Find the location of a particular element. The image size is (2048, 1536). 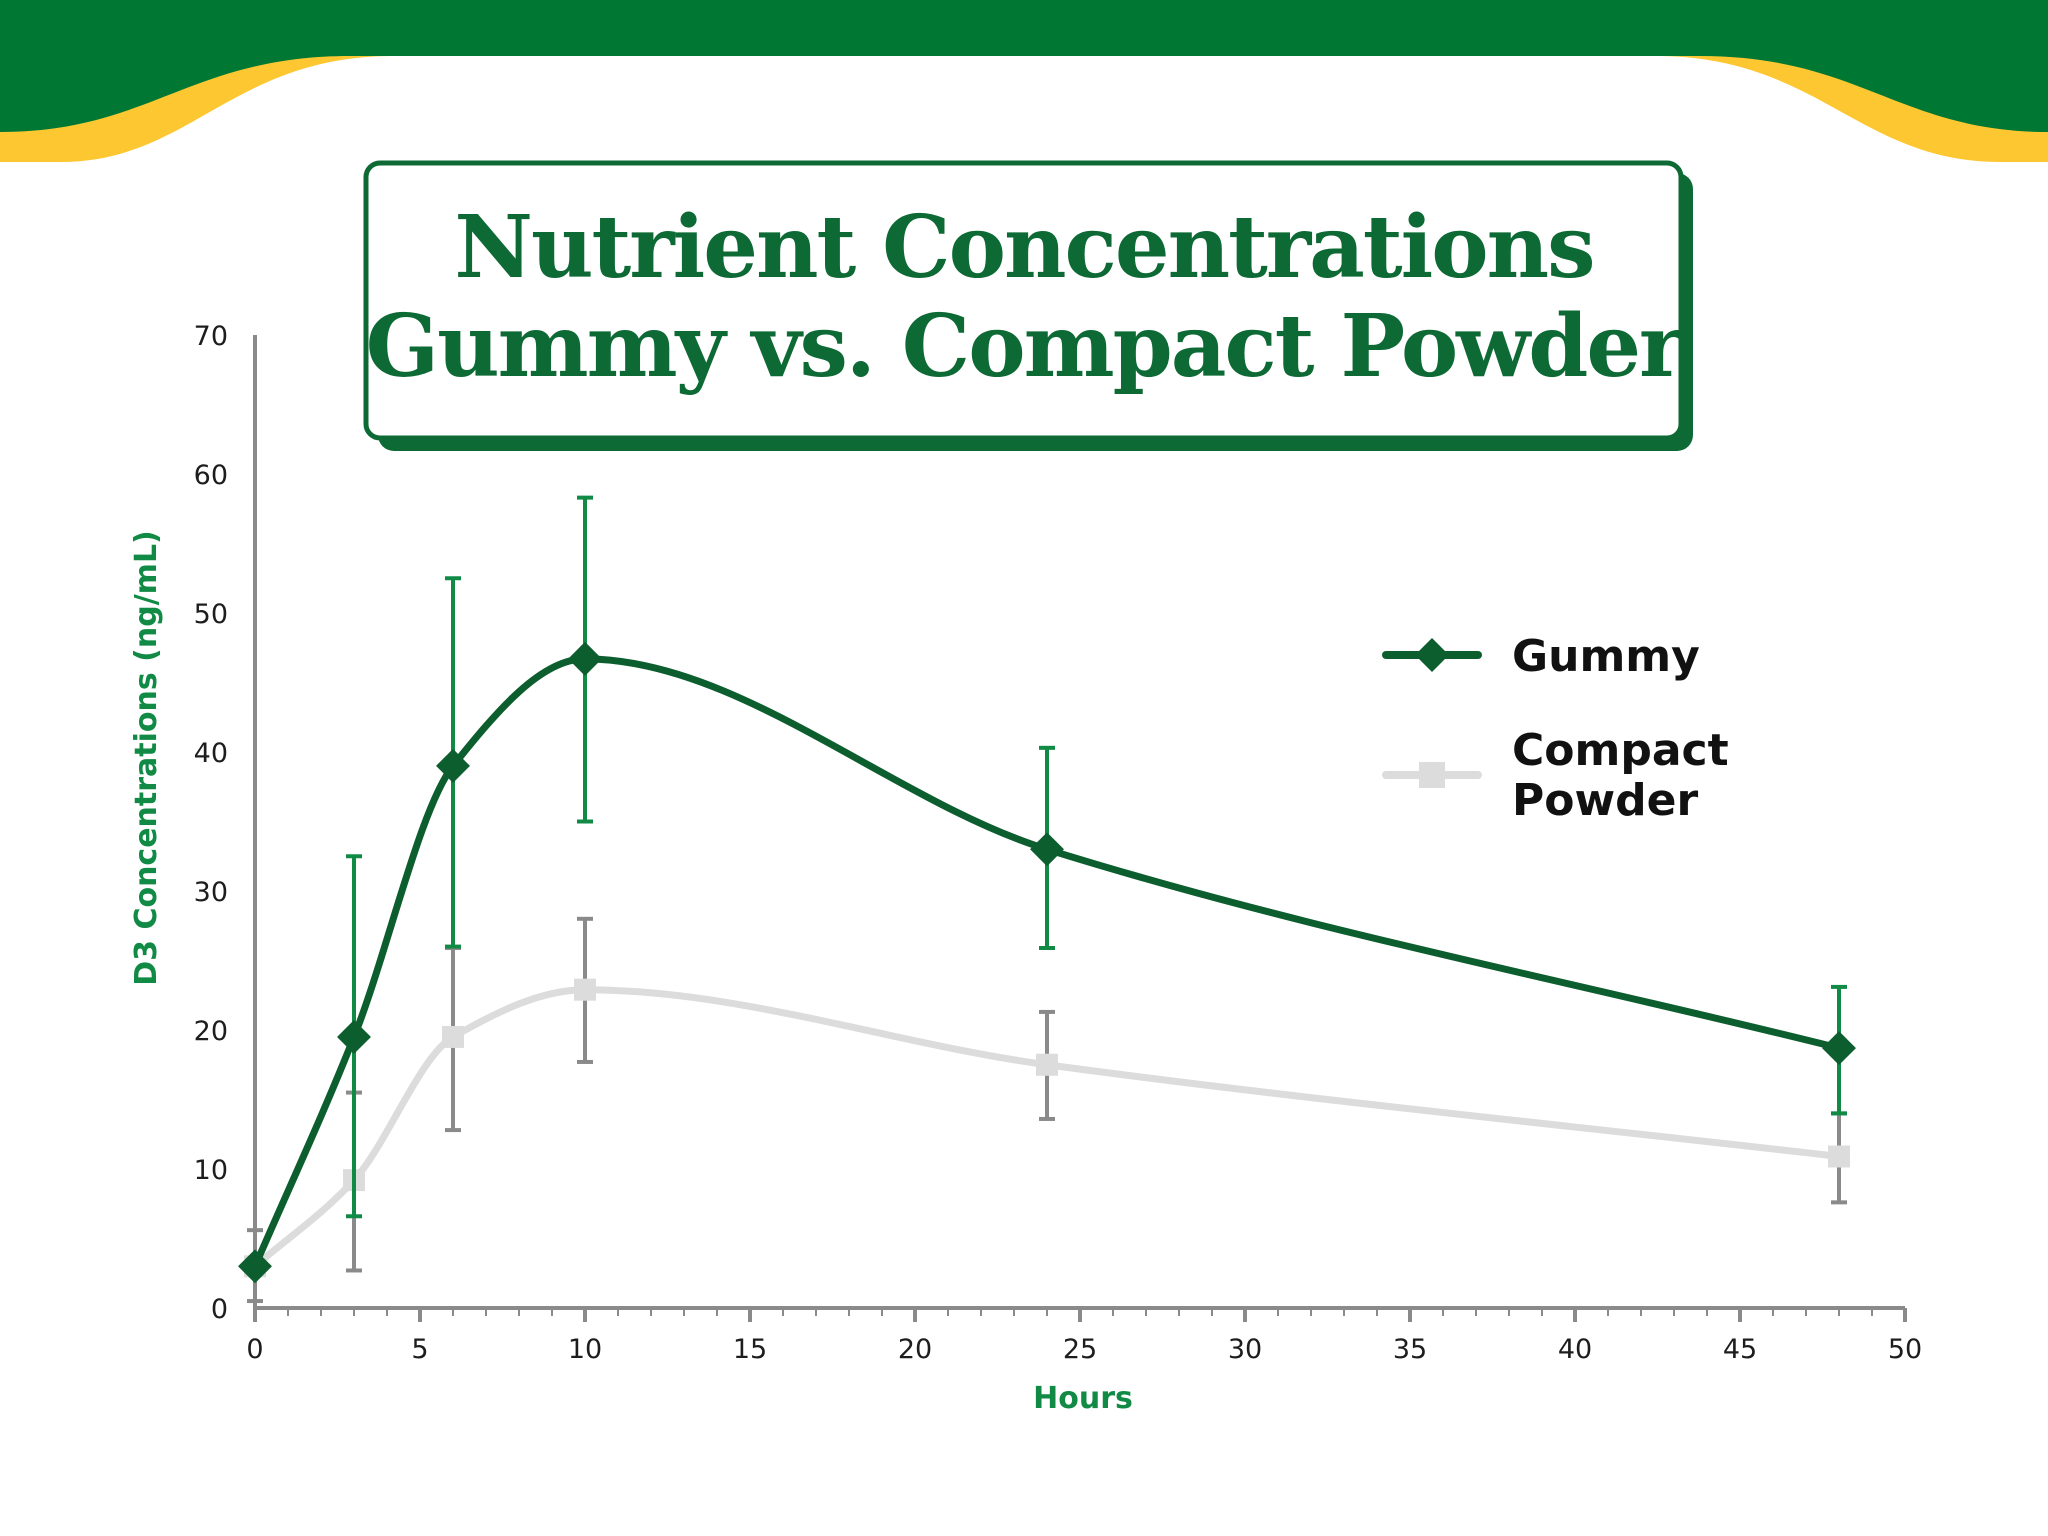

legend-gummy-label: Gummy is located at coordinates (1606, 656).